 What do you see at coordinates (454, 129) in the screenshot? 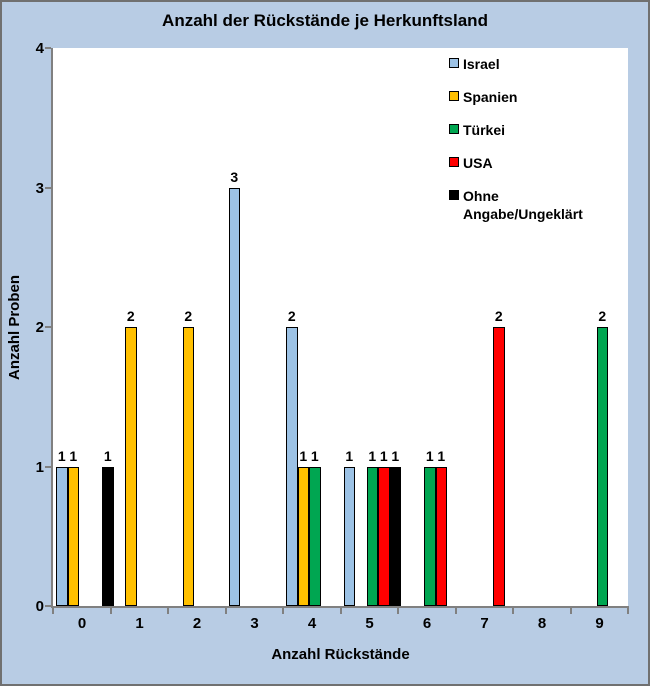
I see `legend-swatch-t-rkei` at bounding box center [454, 129].